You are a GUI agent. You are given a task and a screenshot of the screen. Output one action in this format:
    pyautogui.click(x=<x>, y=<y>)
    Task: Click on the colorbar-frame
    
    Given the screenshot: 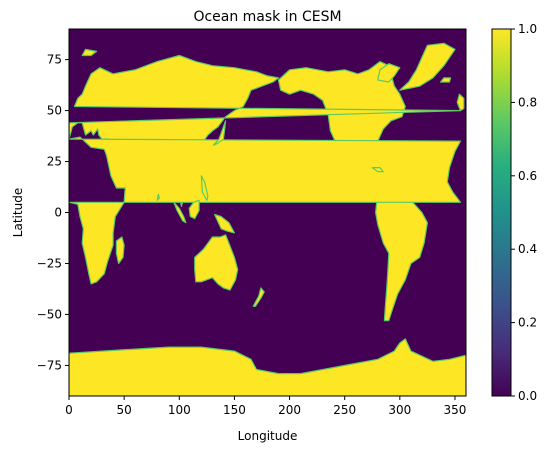 What is the action you would take?
    pyautogui.click(x=501, y=212)
    